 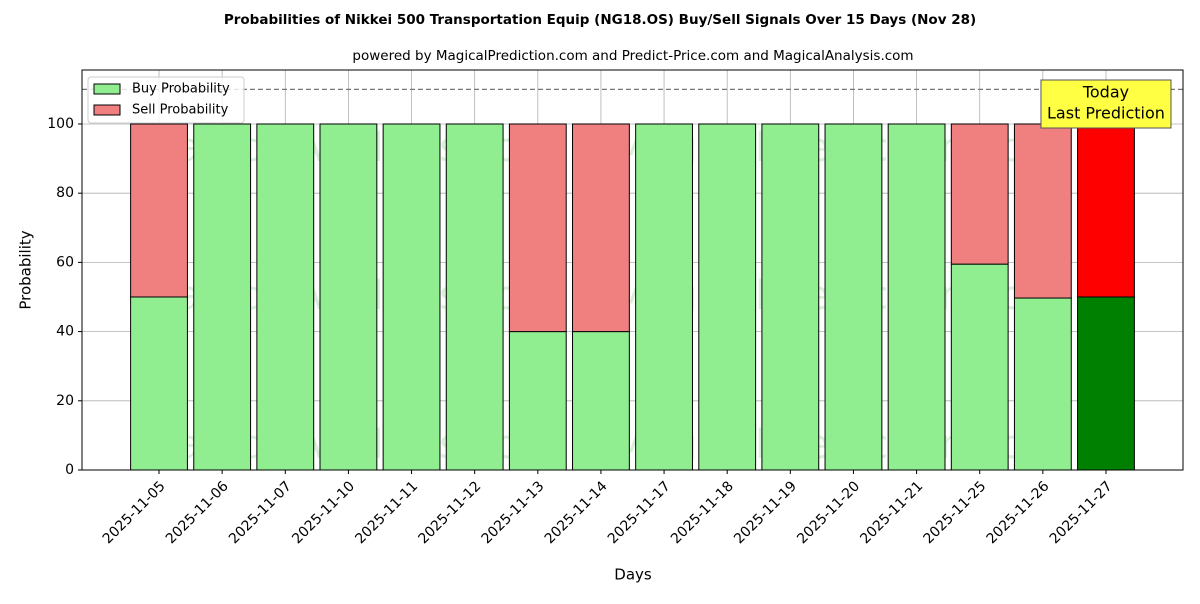 What do you see at coordinates (323, 512) in the screenshot?
I see `x-tick-label: 2025-11-10` at bounding box center [323, 512].